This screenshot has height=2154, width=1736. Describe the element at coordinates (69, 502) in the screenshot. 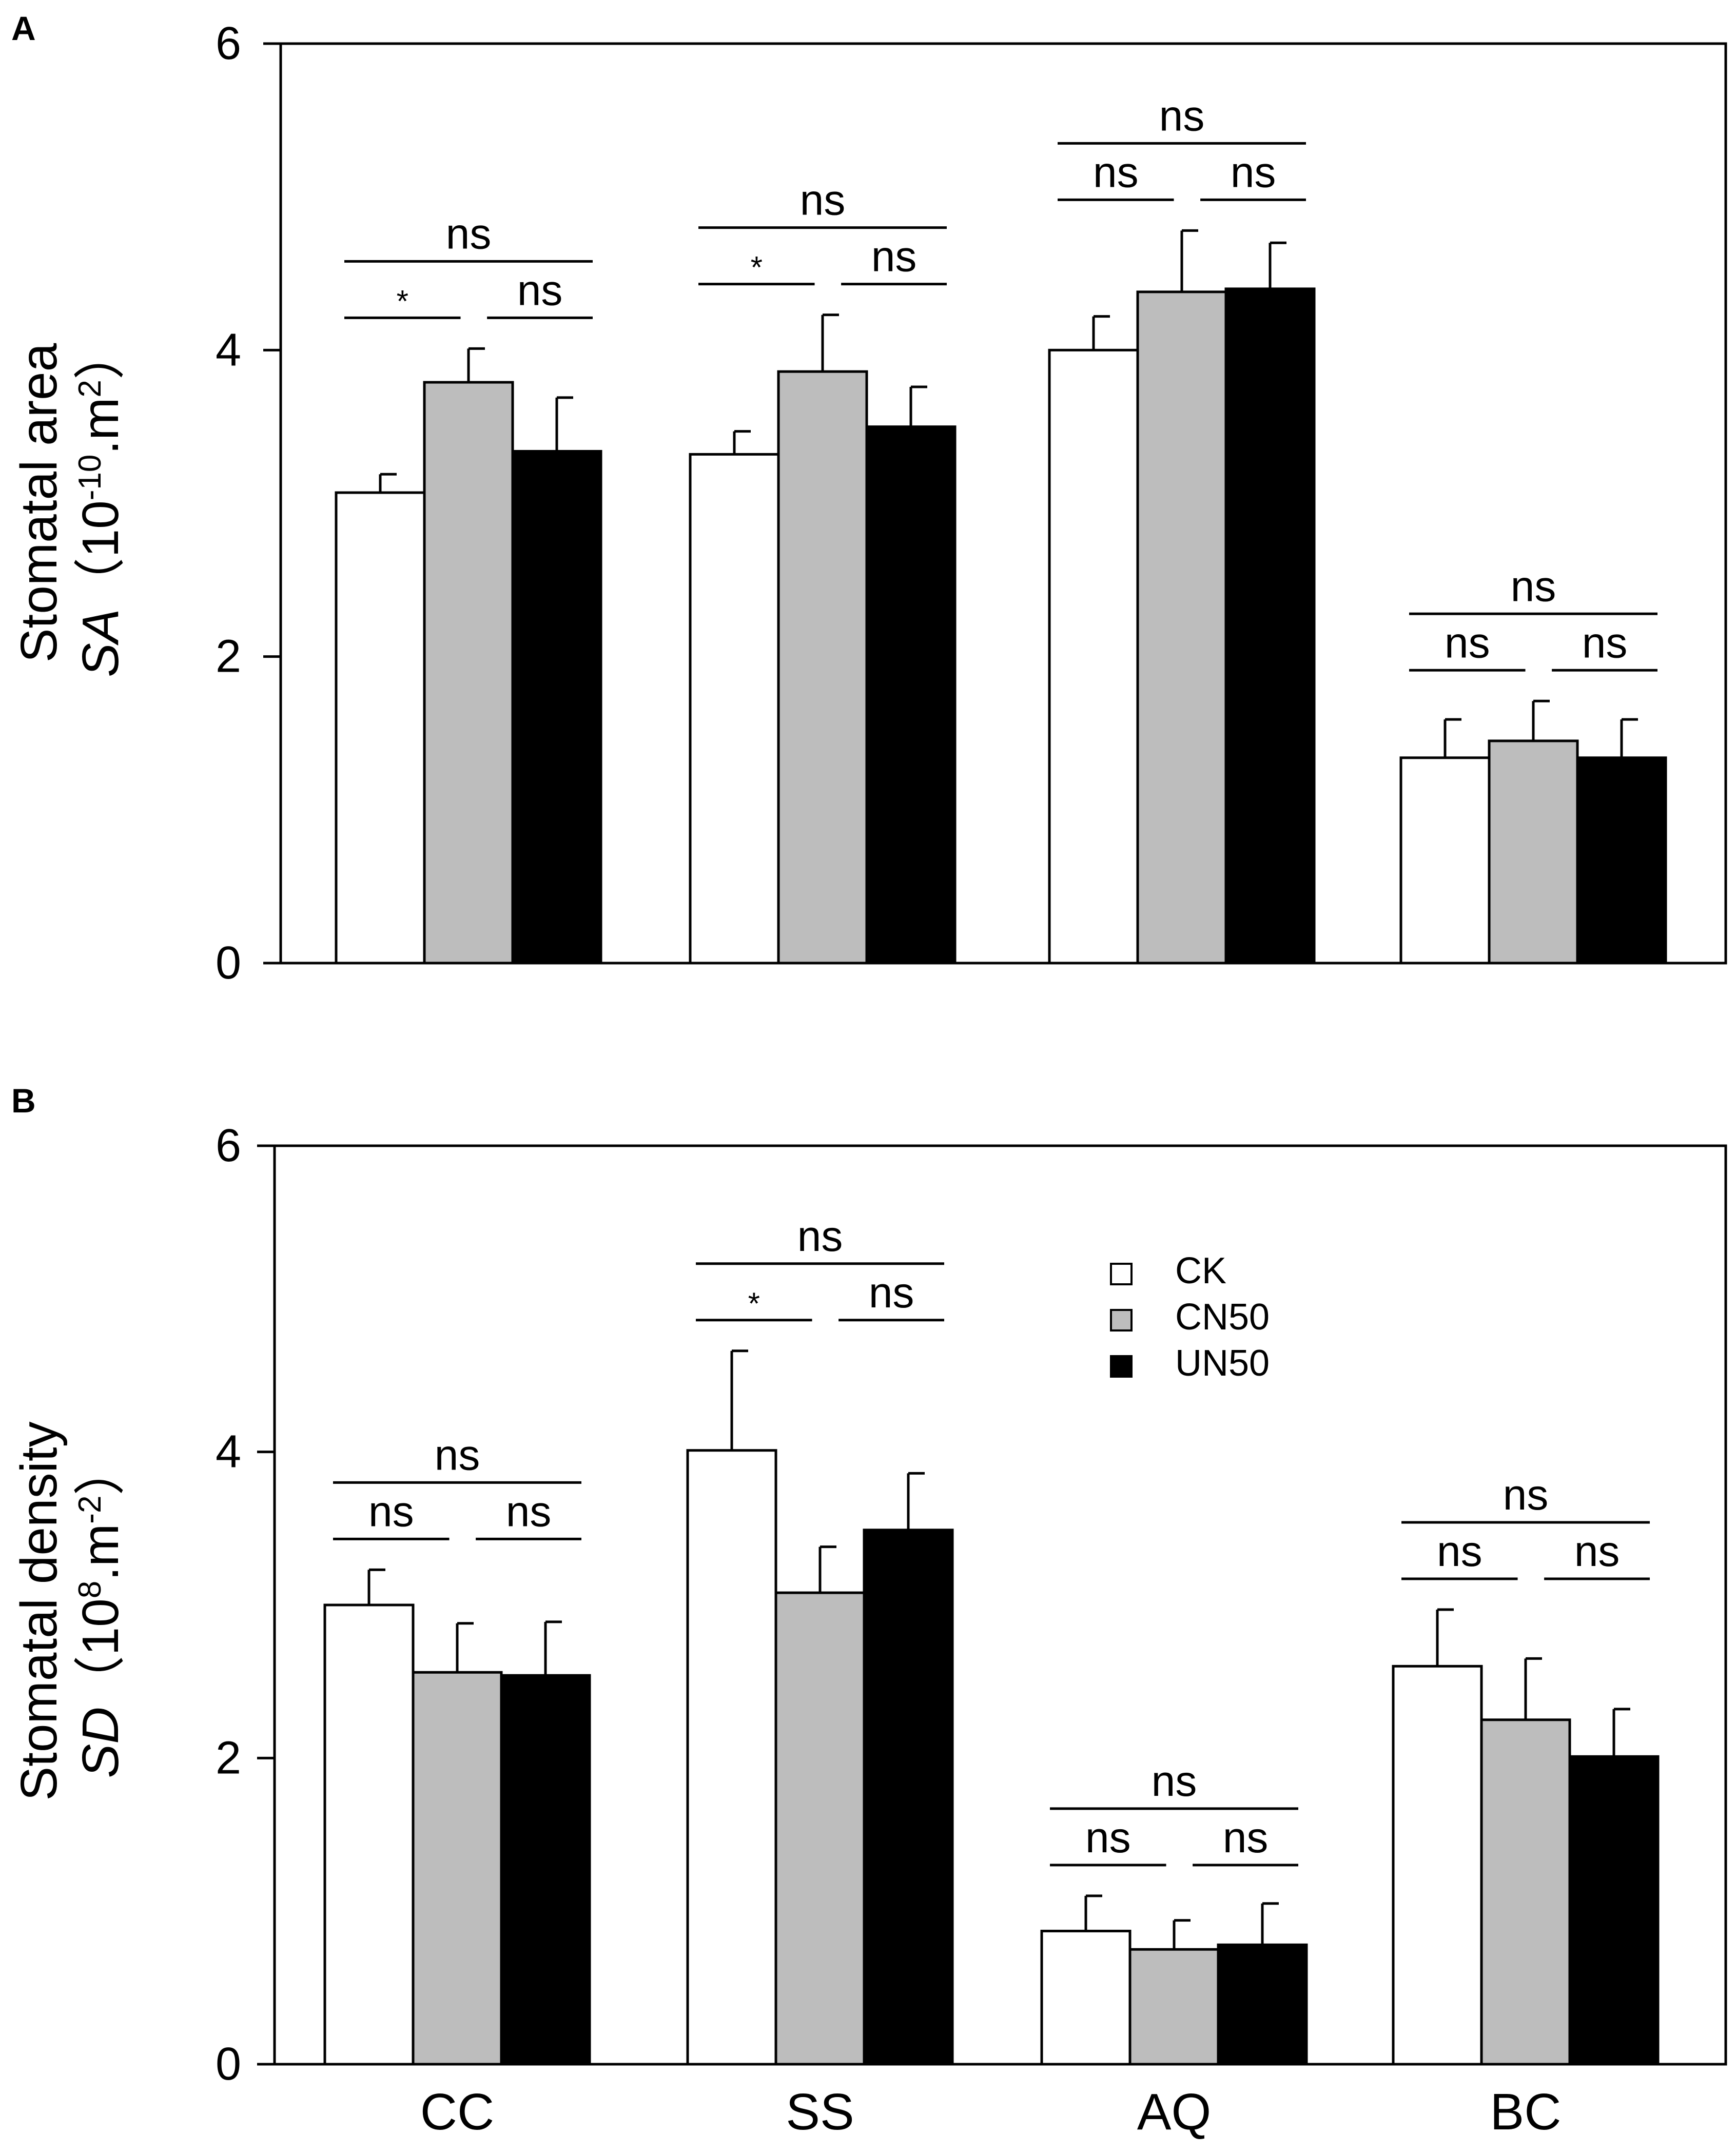

I see `panel-a-y-axis-label: Stomatal area SA（10-10.m2）` at that location.